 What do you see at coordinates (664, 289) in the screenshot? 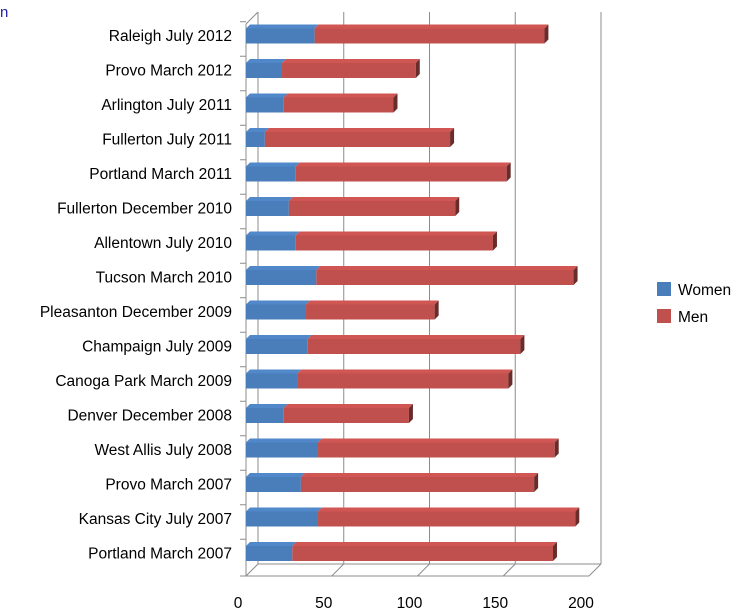
I see `legend-swatch-women` at bounding box center [664, 289].